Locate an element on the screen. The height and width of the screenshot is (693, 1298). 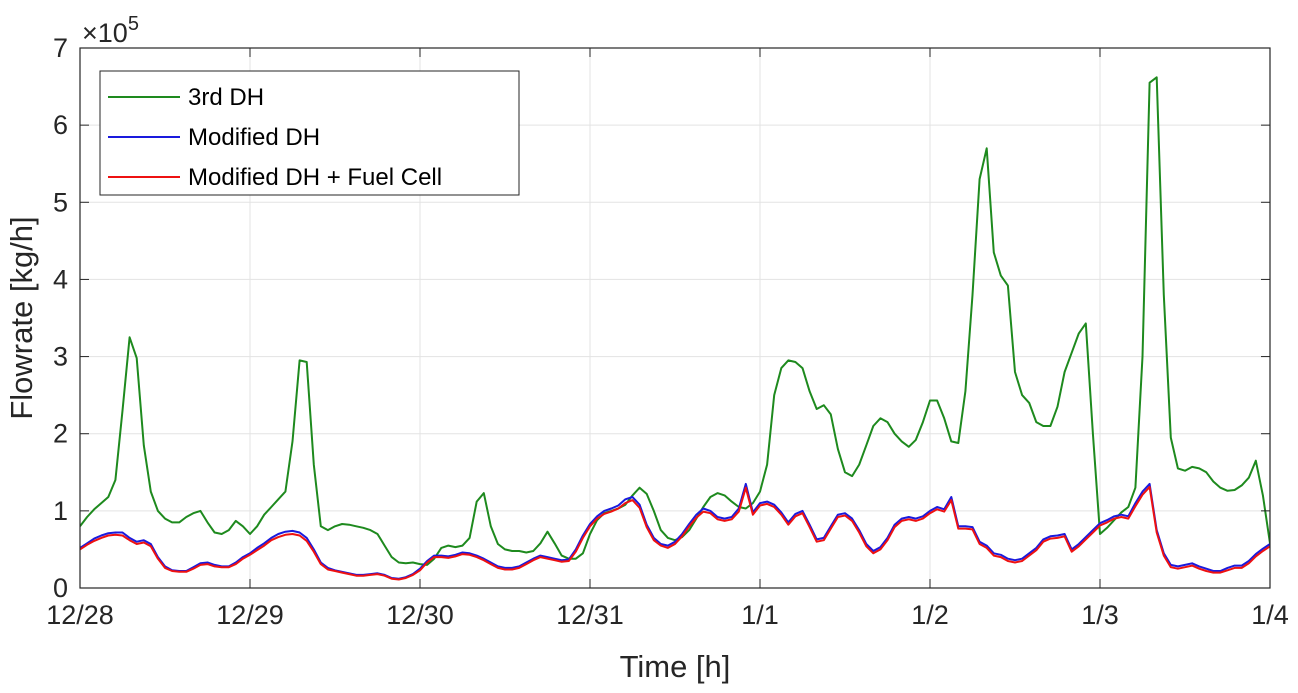
x-tick-label: 12/29 is located at coordinates (250, 615).